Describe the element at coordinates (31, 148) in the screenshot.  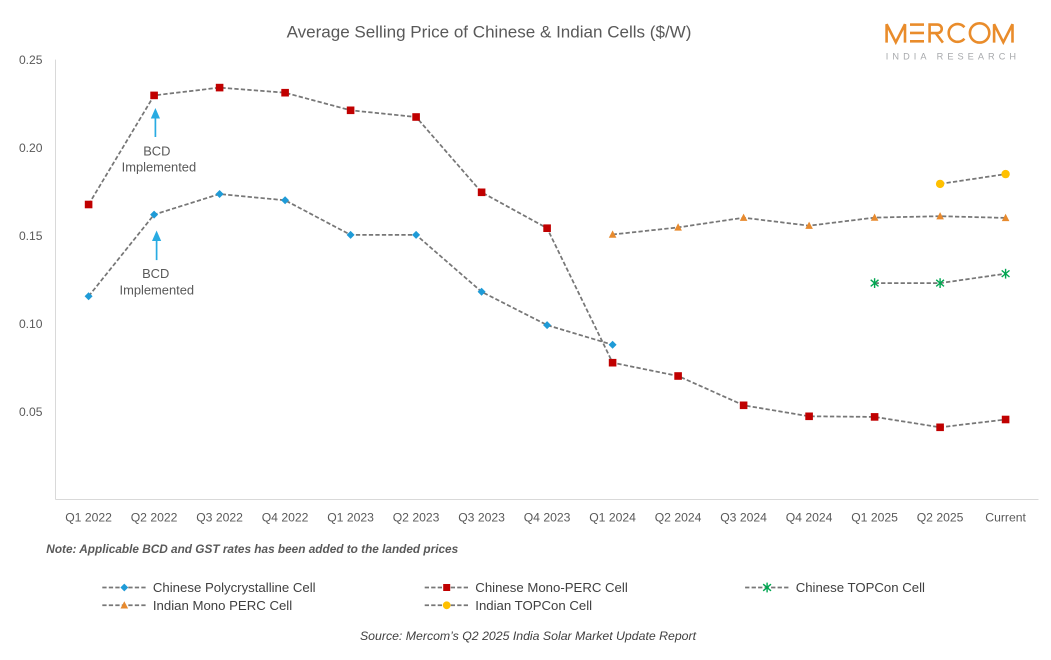
I see `svg-text: 0.20` at that location.